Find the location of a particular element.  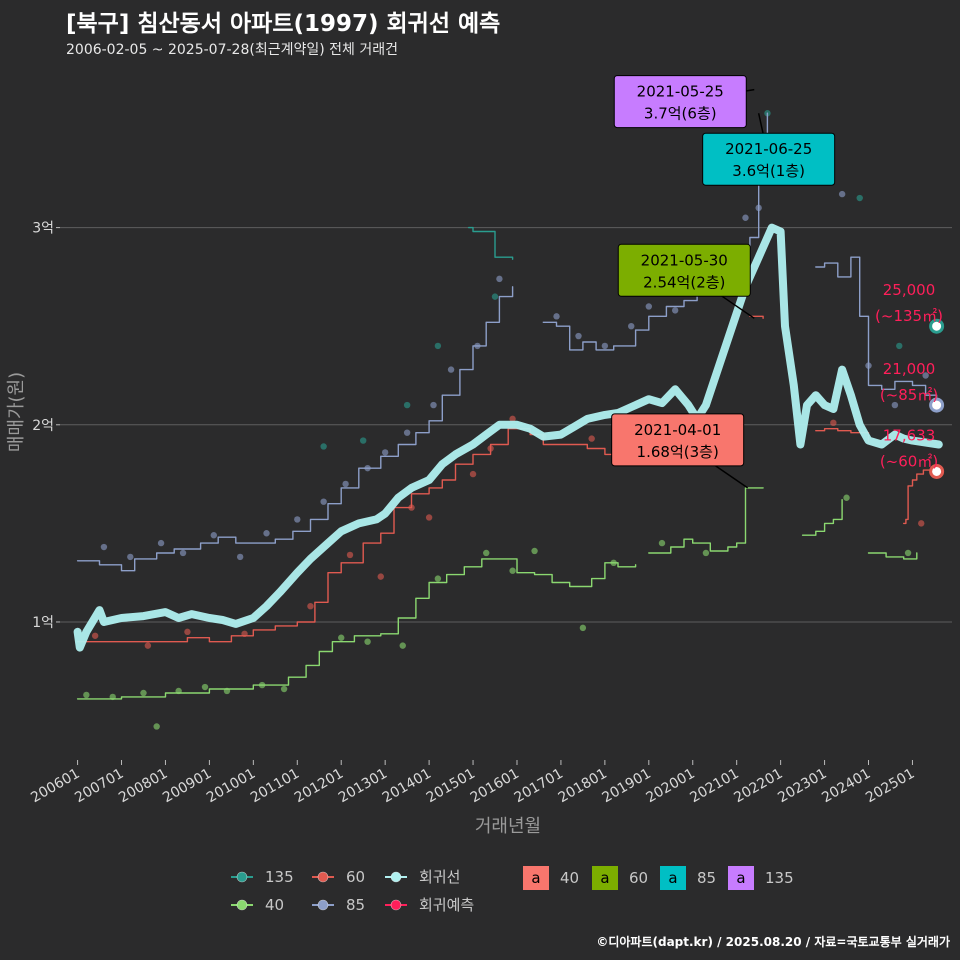

y-tick-label: 2억 is located at coordinates (43, 426).